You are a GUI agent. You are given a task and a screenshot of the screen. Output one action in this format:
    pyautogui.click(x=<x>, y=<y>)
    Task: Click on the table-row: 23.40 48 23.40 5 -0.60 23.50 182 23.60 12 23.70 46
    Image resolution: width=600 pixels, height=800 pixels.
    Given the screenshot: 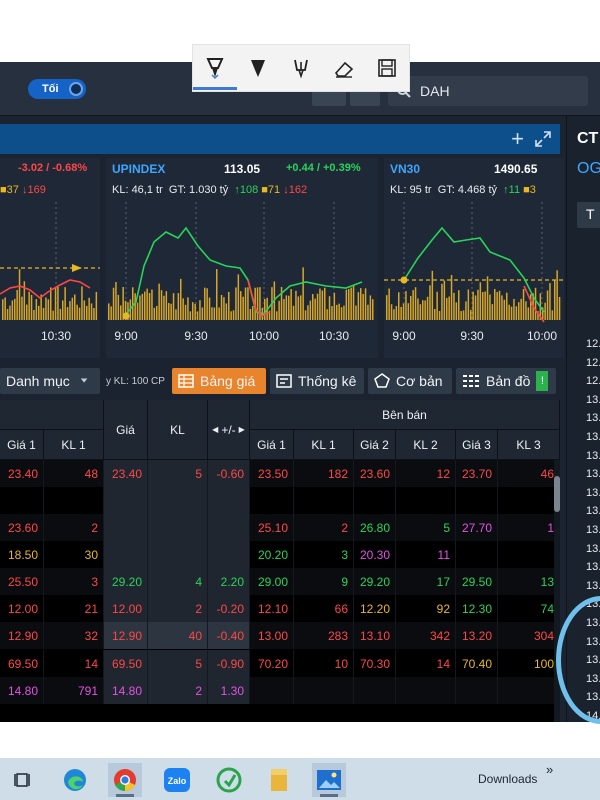 What is the action you would take?
    pyautogui.click(x=280, y=473)
    